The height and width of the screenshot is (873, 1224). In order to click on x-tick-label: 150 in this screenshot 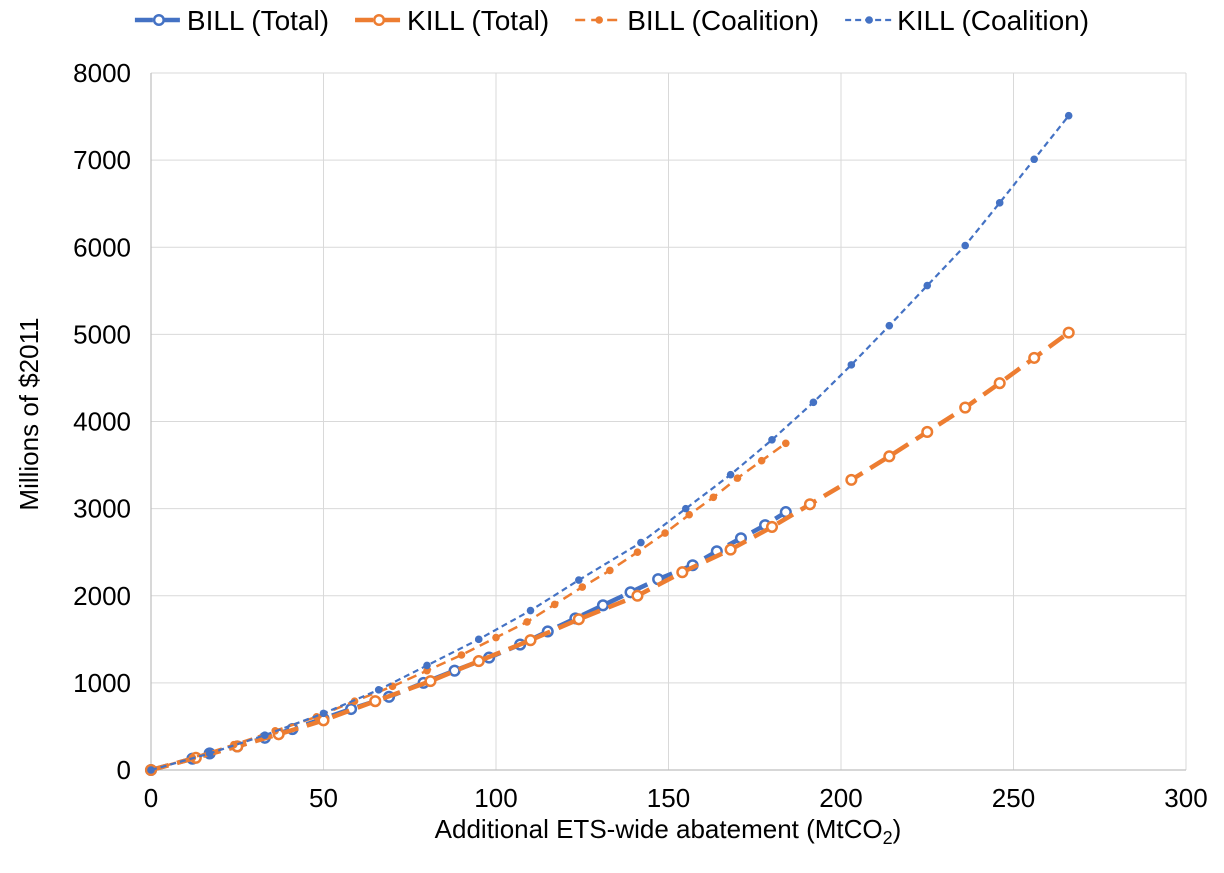, I will do `click(668, 798)`.